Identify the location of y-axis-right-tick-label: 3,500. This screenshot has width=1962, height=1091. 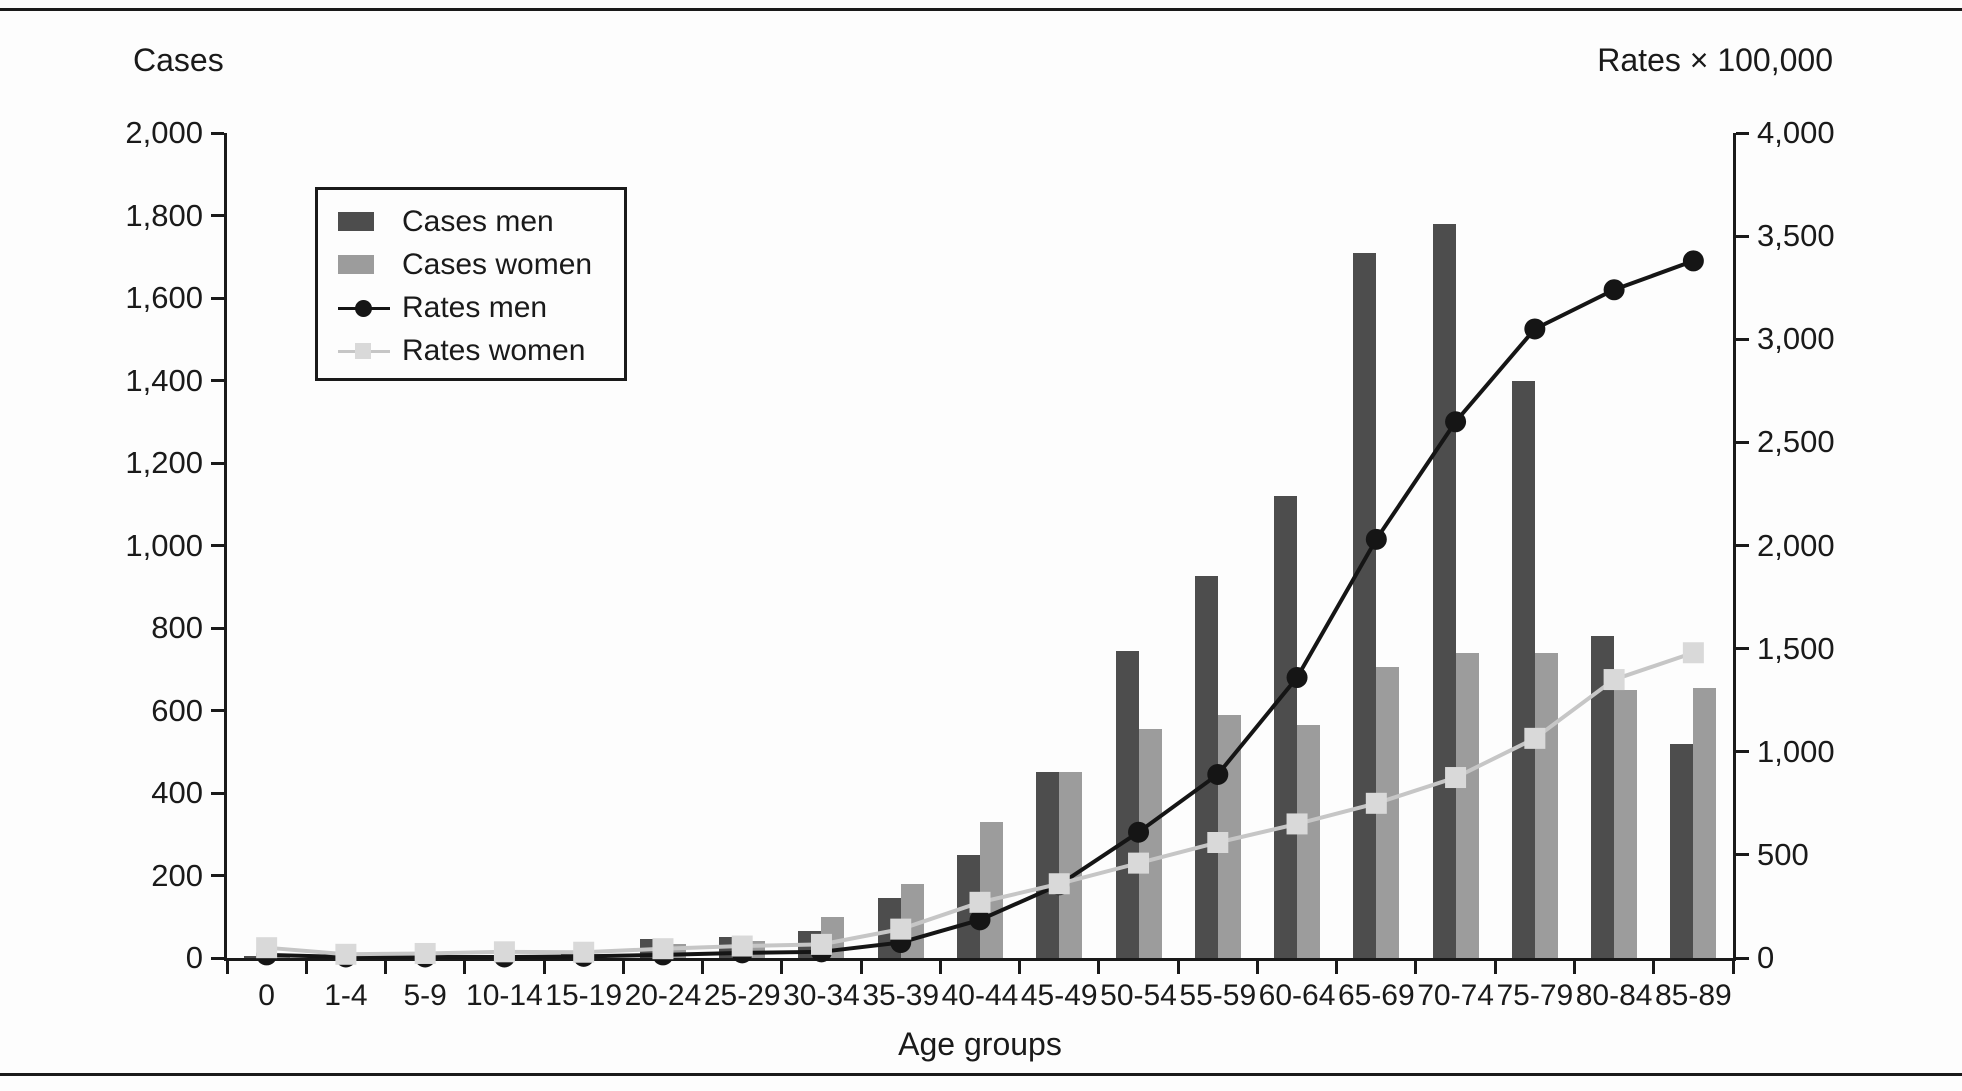
(1796, 236).